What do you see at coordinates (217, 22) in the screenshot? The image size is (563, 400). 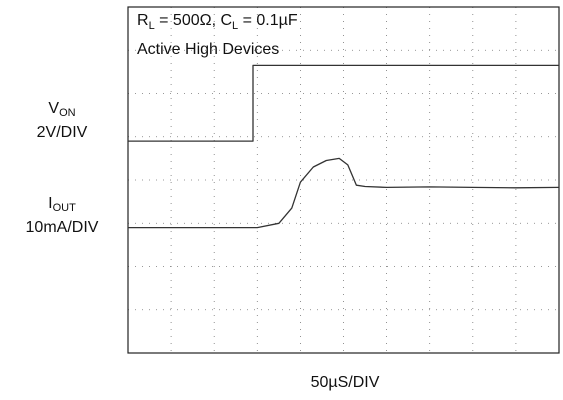 I see `annotation-line1: RL = 500Ω, CL = 0.1µF` at bounding box center [217, 22].